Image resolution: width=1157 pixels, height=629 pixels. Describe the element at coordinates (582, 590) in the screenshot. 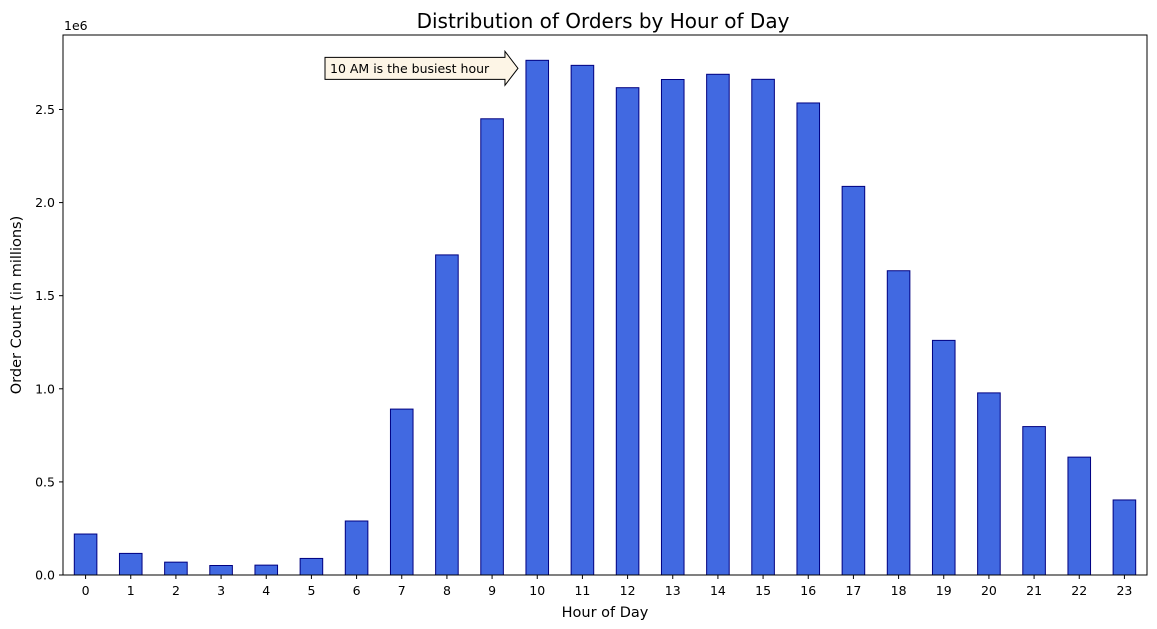

I see `x-tick-label: 11` at that location.